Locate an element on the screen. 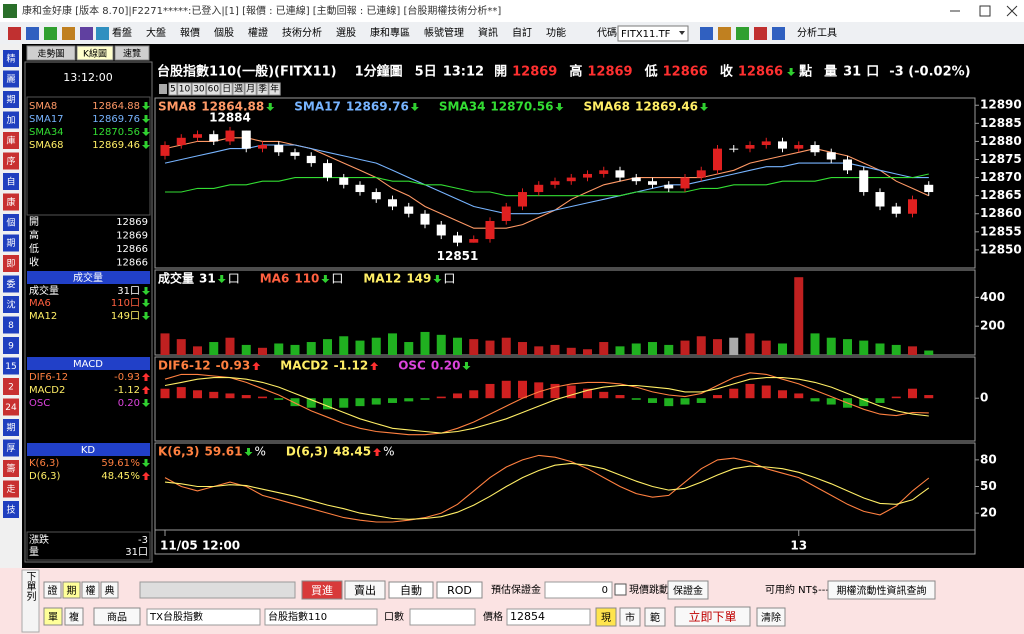  clear-button-label: 清除 is located at coordinates (771, 617).